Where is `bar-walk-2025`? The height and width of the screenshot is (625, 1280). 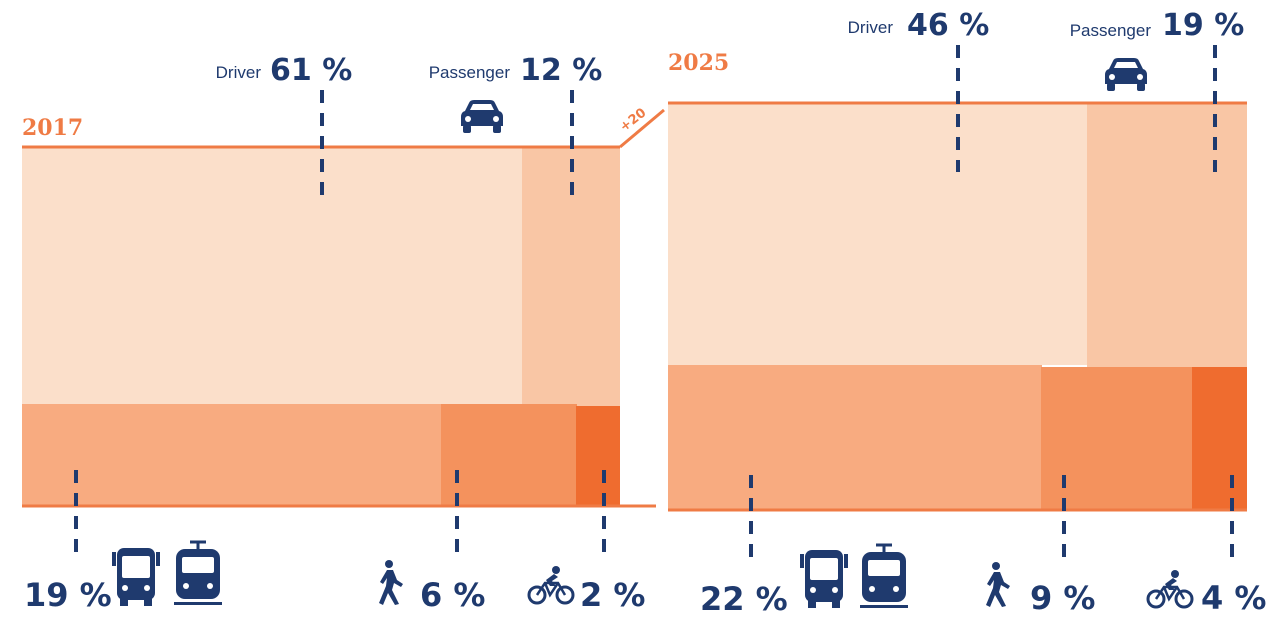
bar-walk-2025 is located at coordinates (1117, 438).